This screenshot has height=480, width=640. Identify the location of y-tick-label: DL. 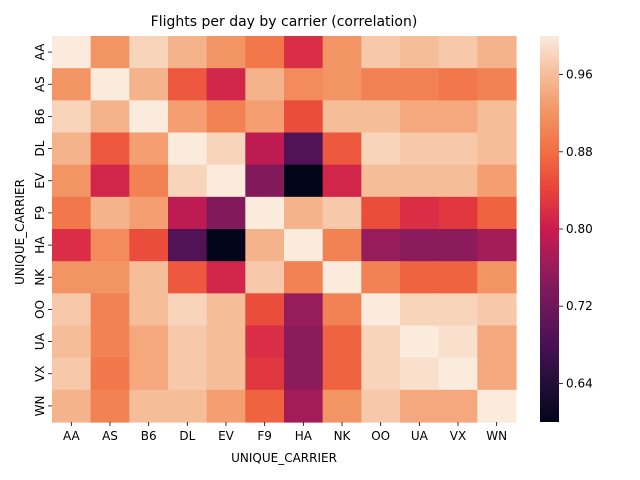
(40, 148).